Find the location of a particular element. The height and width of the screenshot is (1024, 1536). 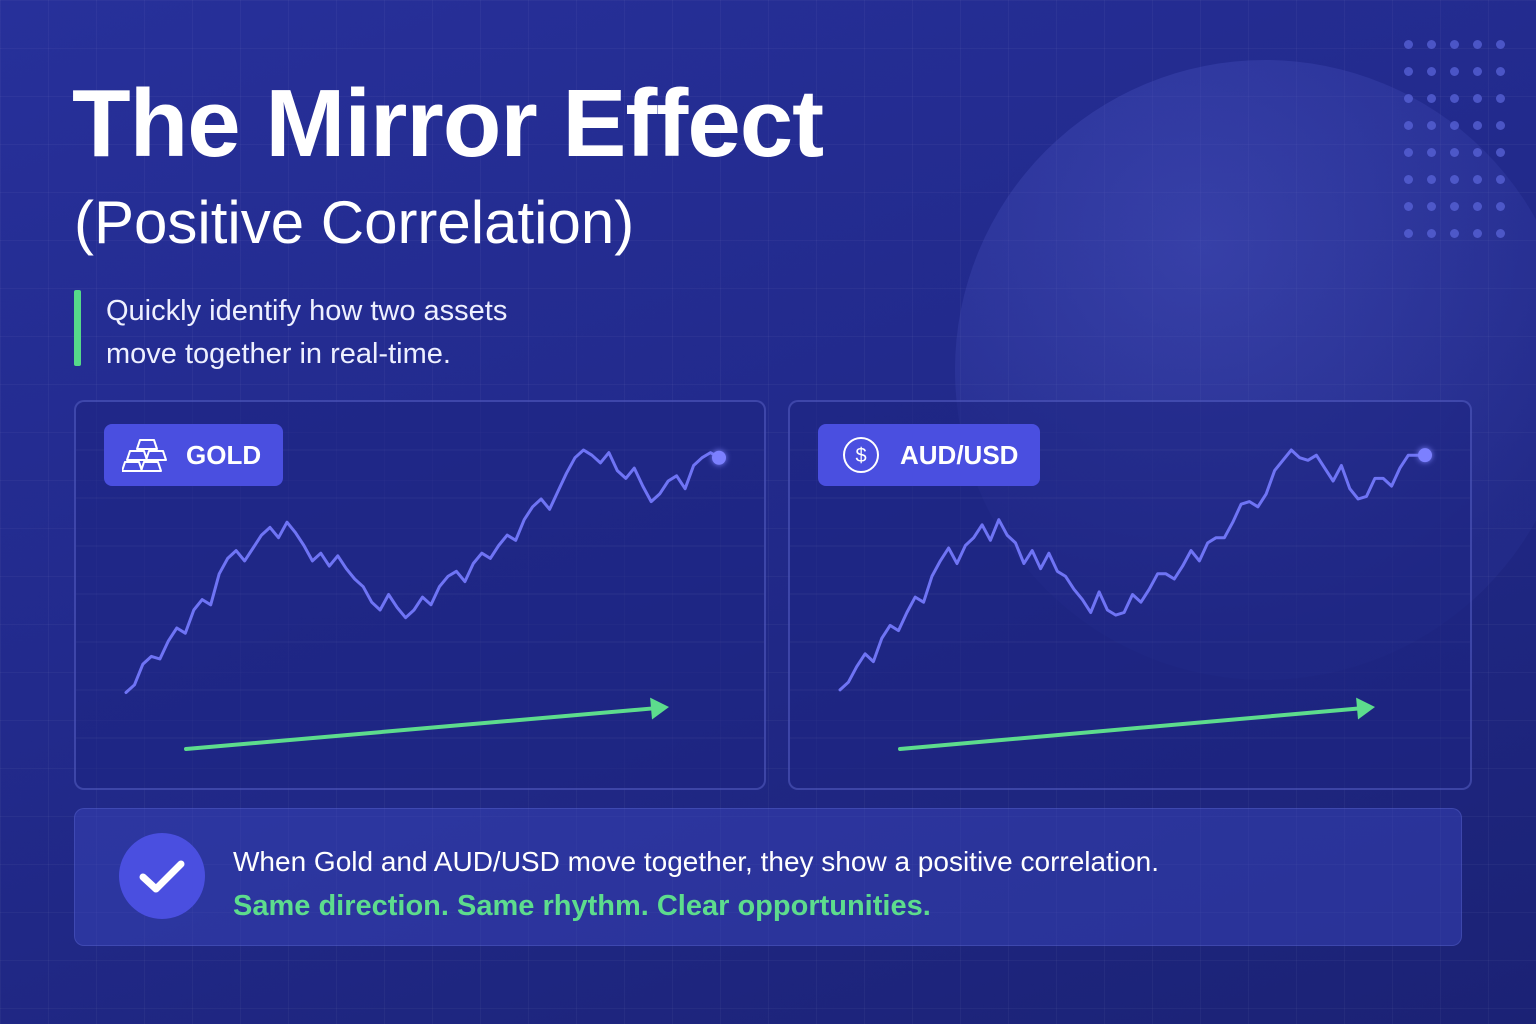

gold-badge-label: GOLD is located at coordinates (224, 454).